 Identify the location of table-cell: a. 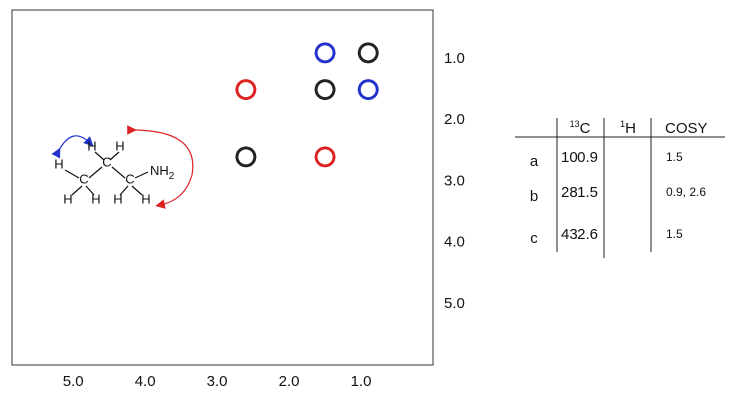
(534, 161).